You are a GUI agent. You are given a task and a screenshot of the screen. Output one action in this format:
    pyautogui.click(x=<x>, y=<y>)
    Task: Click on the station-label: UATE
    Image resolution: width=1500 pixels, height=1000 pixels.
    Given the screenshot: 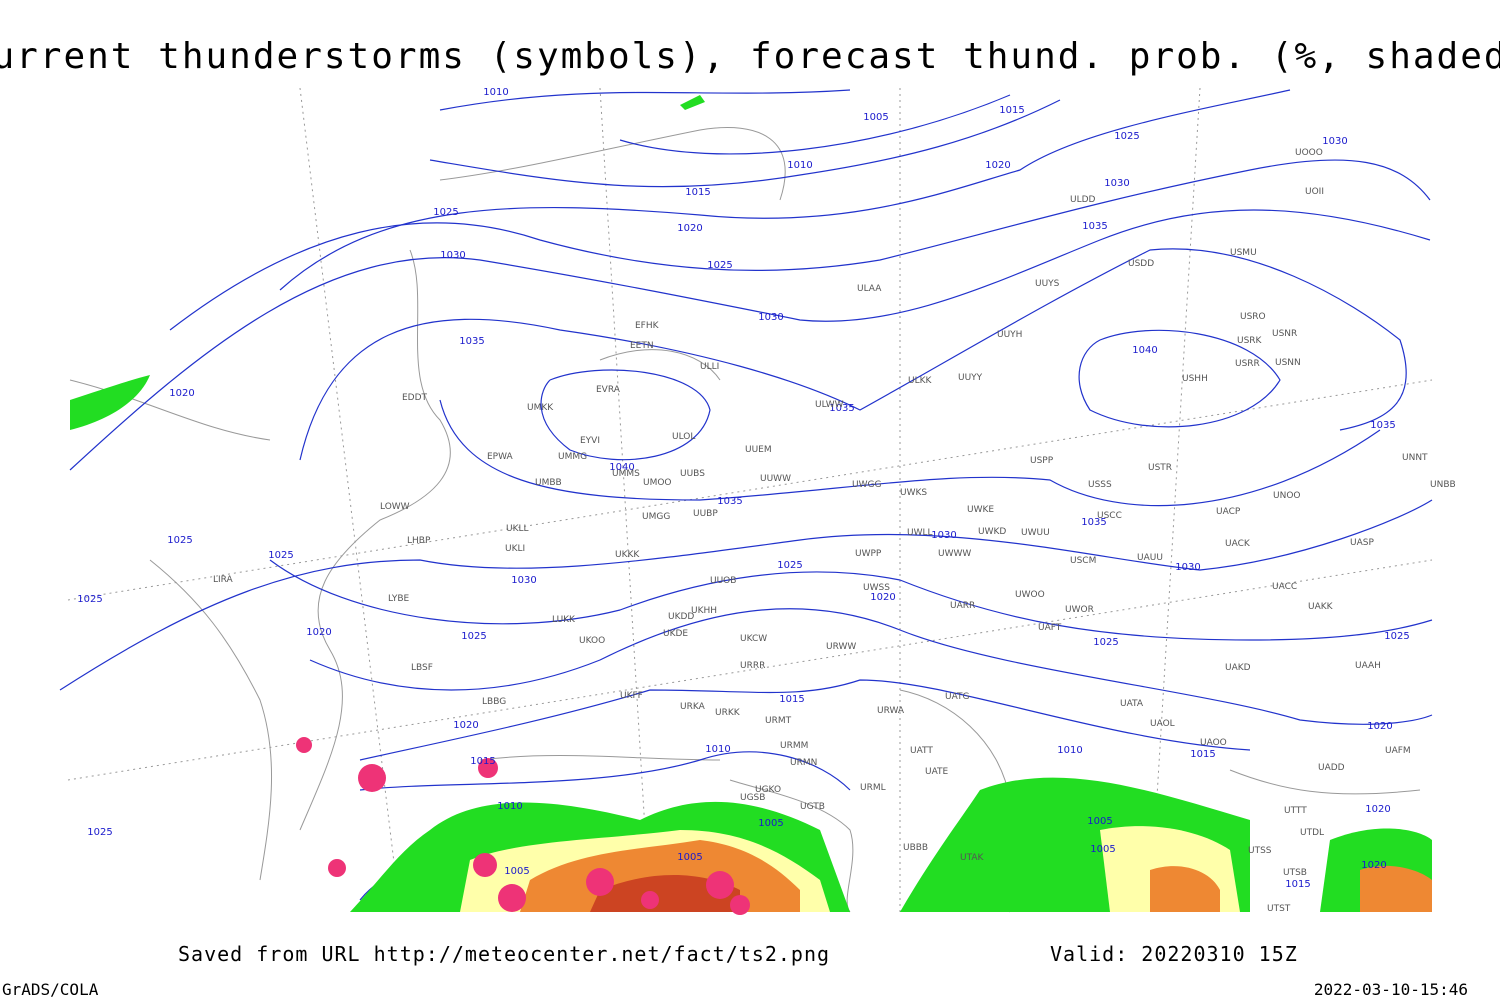 What is the action you would take?
    pyautogui.click(x=937, y=772)
    